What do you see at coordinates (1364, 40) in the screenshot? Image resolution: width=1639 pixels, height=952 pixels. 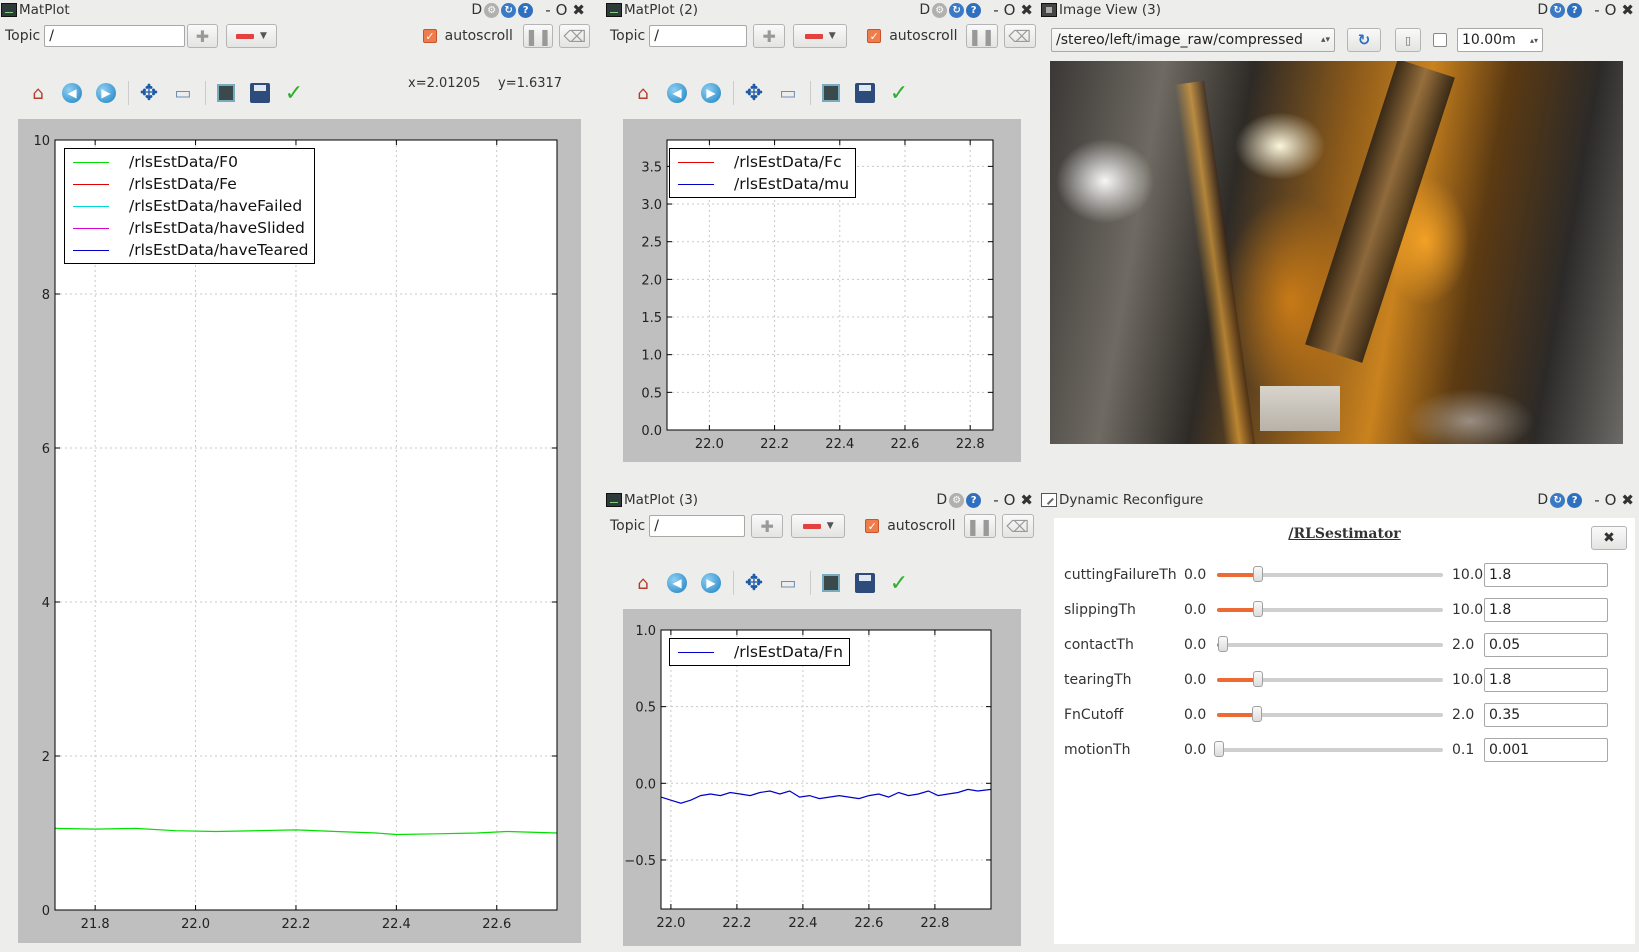 I see `refresh-topics-button: ↻` at bounding box center [1364, 40].